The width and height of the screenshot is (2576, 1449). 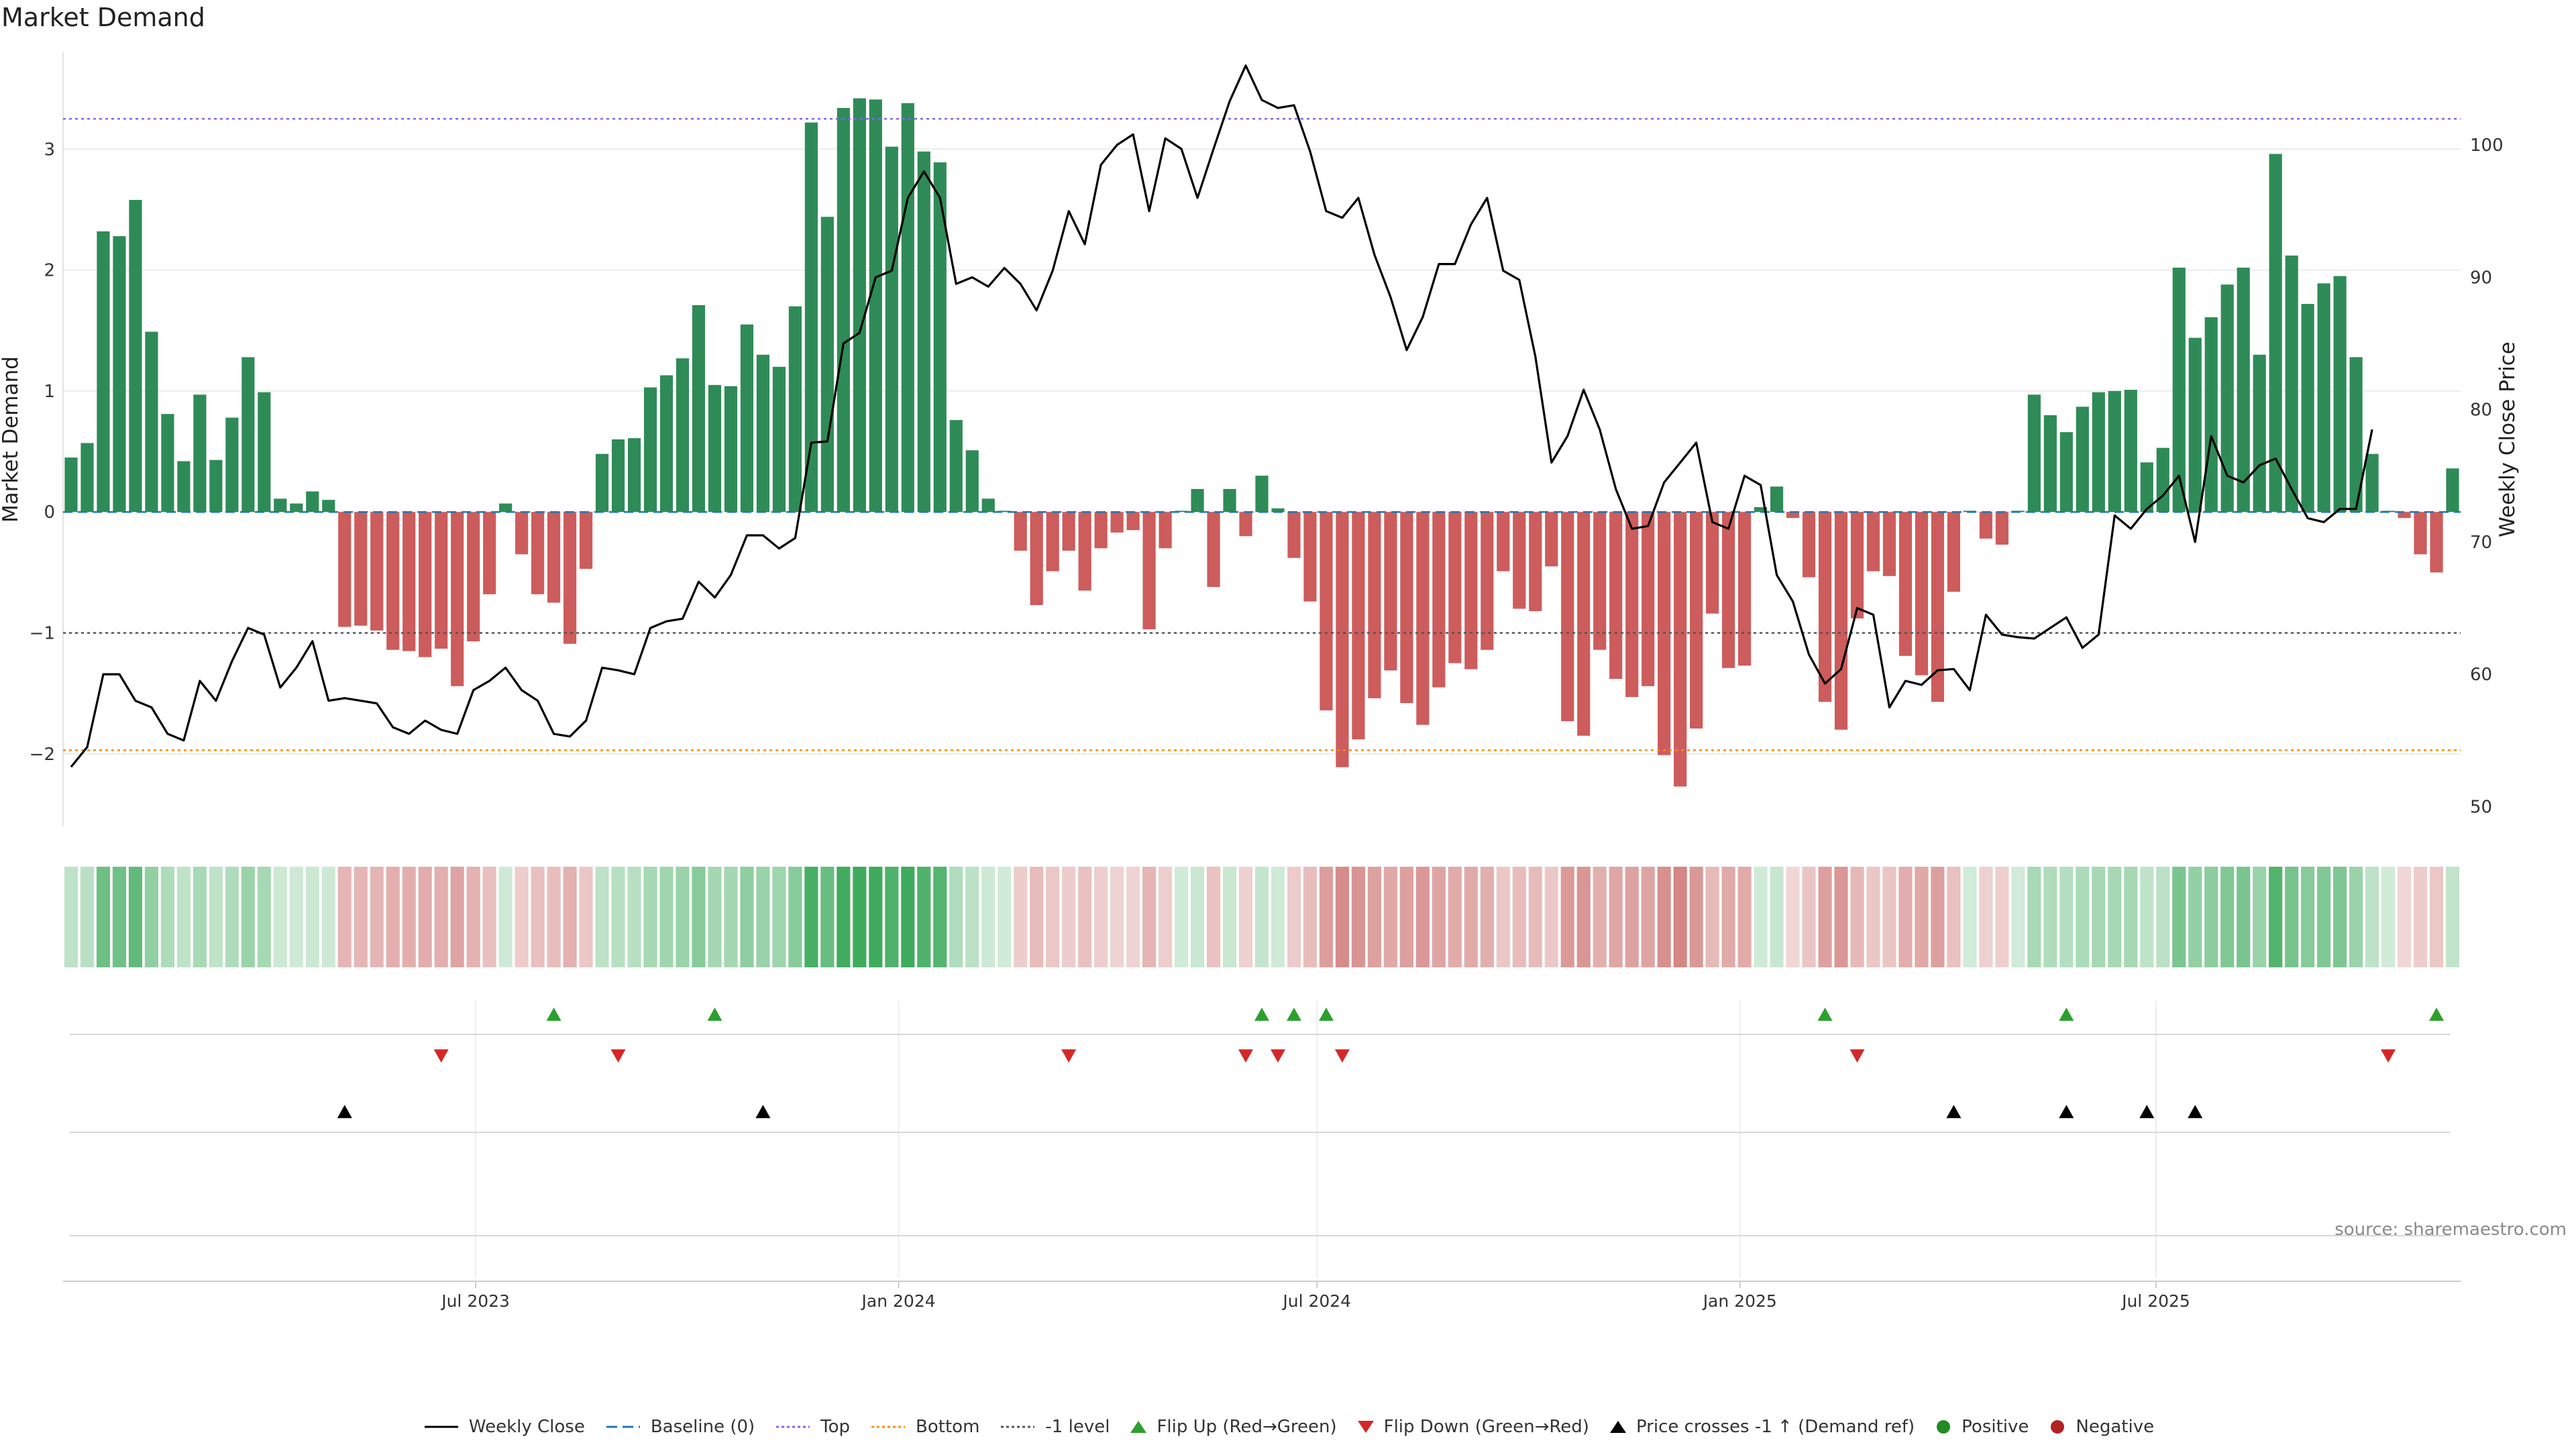 What do you see at coordinates (2450, 1230) in the screenshot?
I see `source-note: source: sharemaestro.com` at bounding box center [2450, 1230].